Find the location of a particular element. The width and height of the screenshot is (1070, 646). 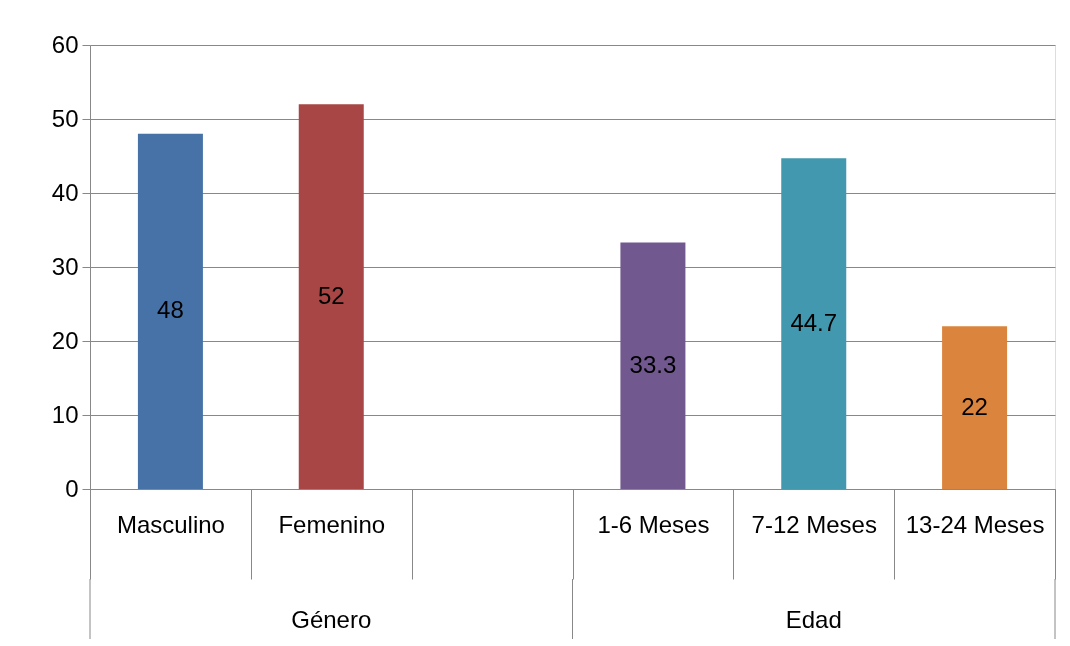

data-label: 22 is located at coordinates (974, 406).